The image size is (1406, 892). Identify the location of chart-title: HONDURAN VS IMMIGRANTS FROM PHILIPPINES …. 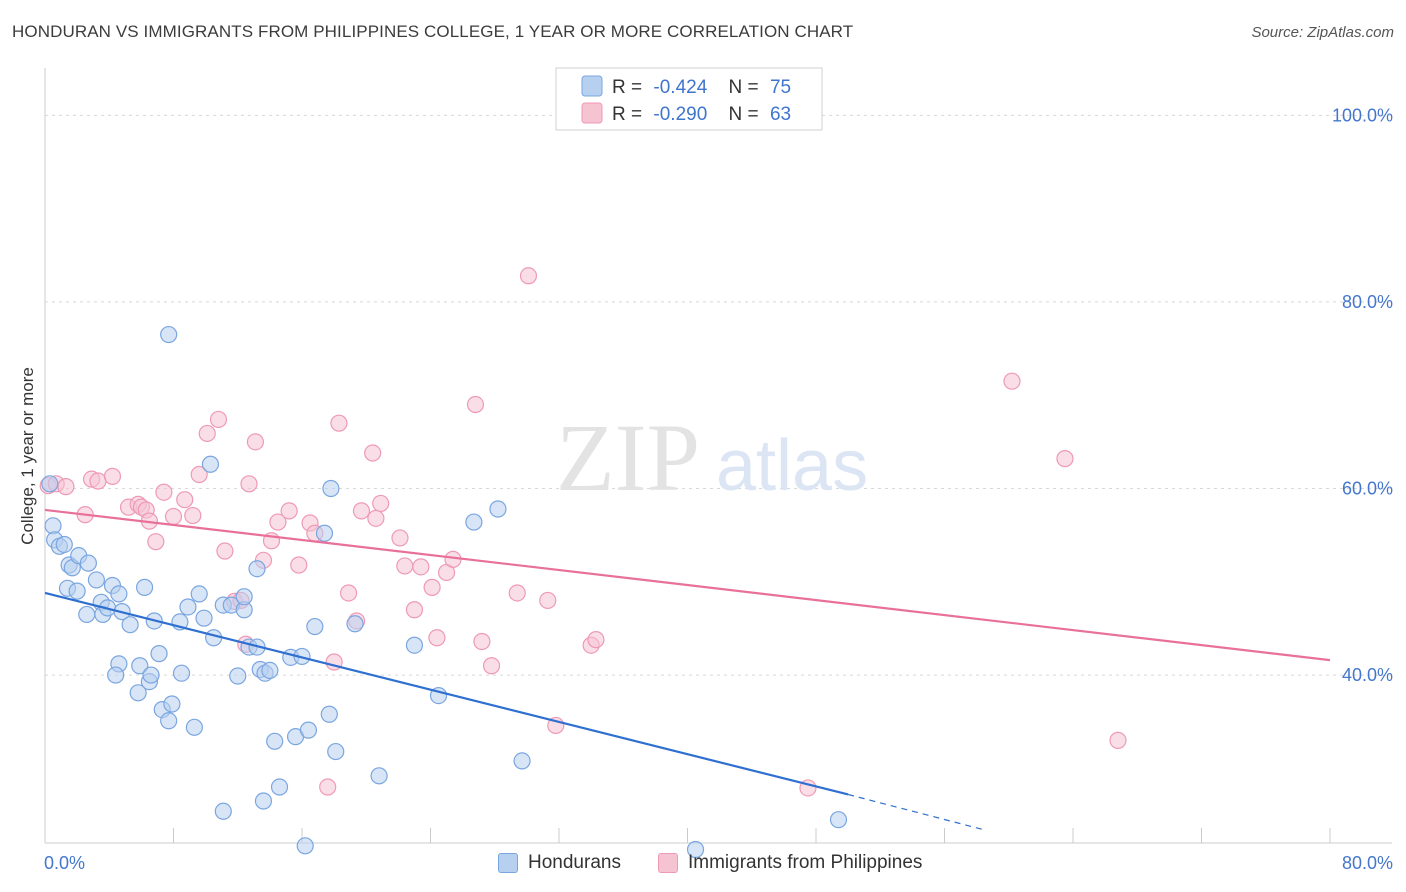
(433, 31).